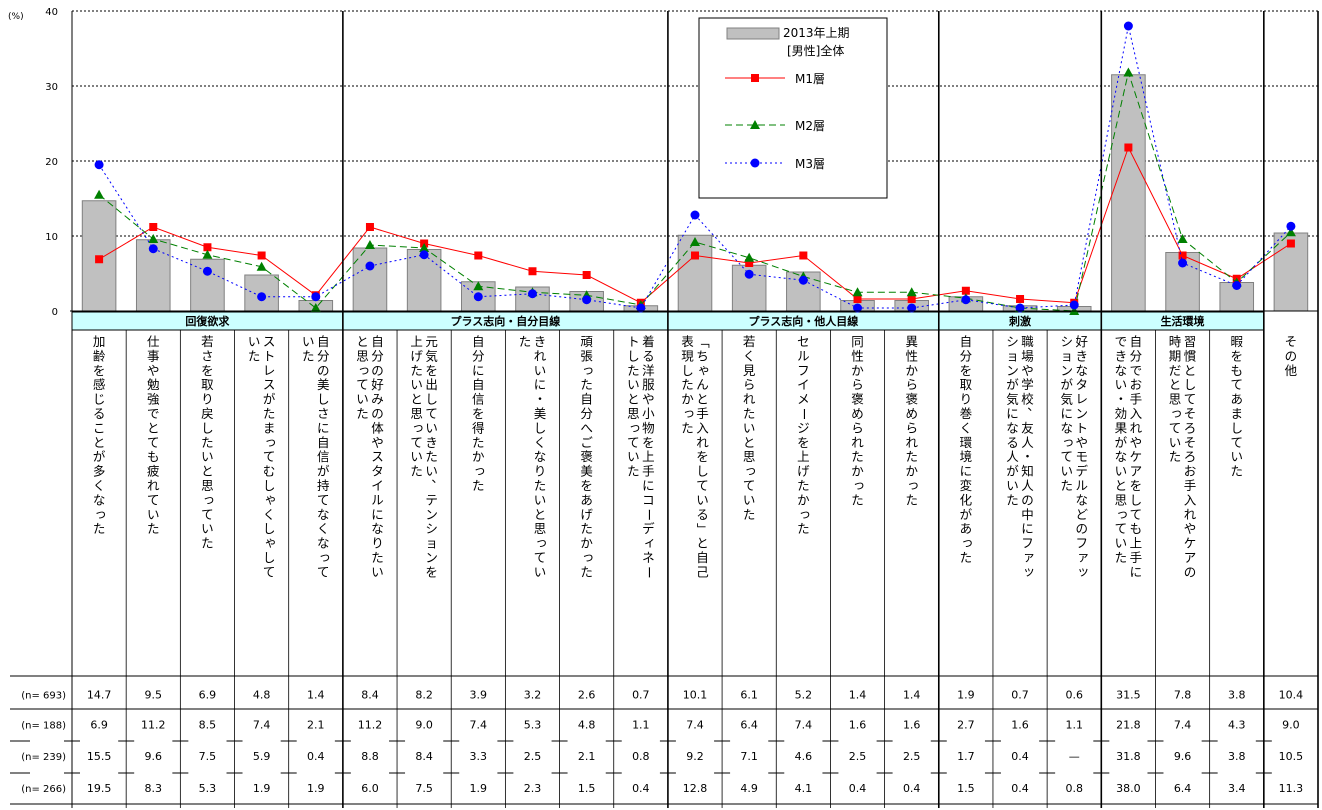  What do you see at coordinates (323, 384) in the screenshot?
I see `svg-text: 美` at bounding box center [323, 384].